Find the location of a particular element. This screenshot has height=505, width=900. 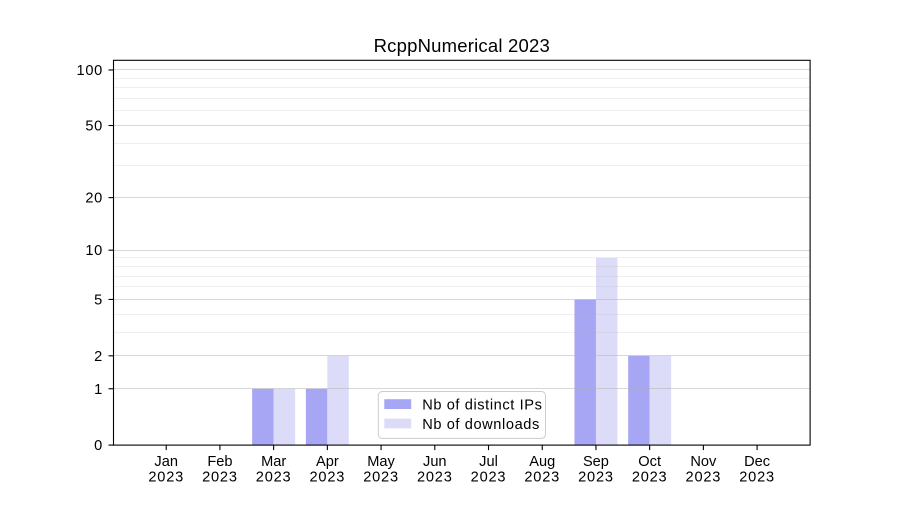

svg-text: 5 is located at coordinates (98, 300).